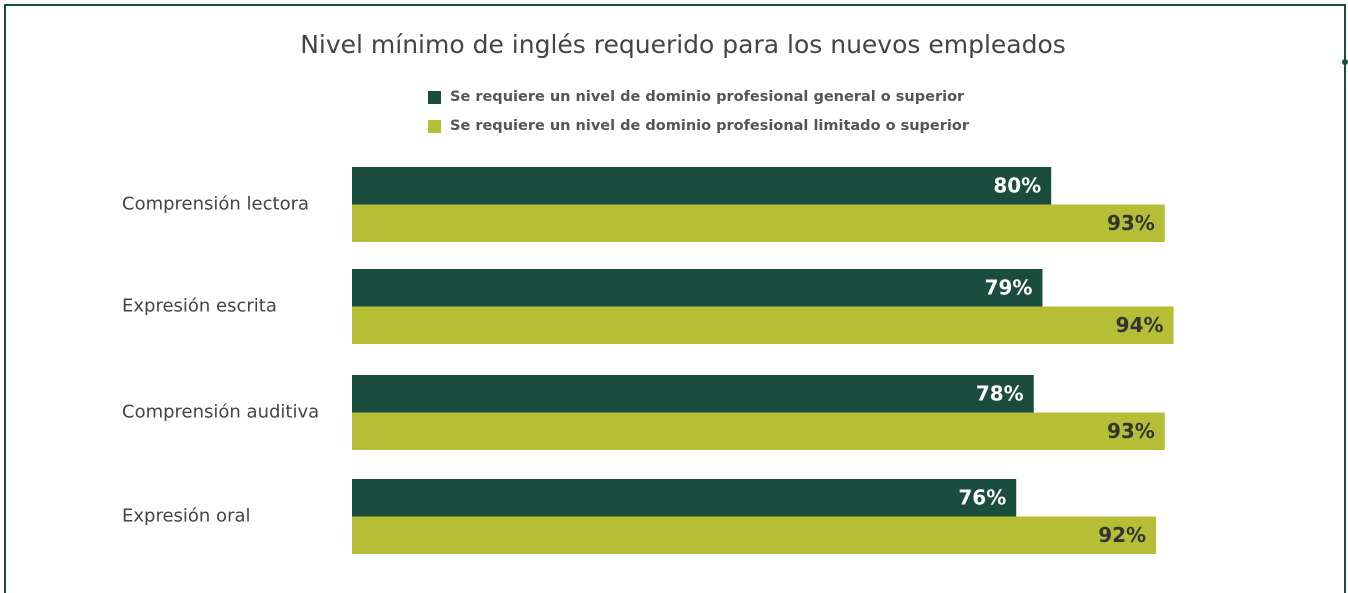  What do you see at coordinates (1140, 325) in the screenshot?
I see `value-label: 94%` at bounding box center [1140, 325].